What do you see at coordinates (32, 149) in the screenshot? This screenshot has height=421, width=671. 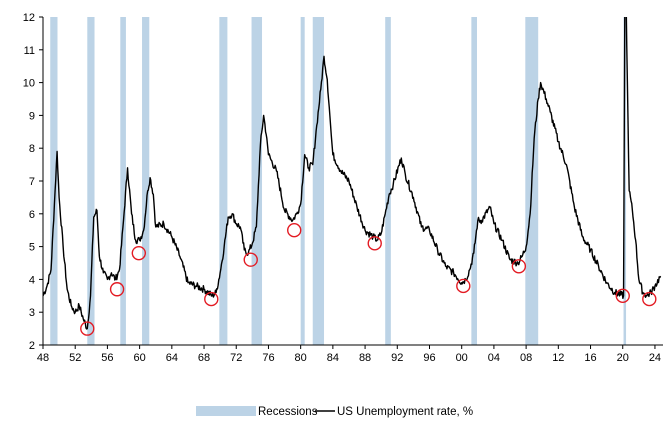 I see `y-tick-label: 8` at bounding box center [32, 149].